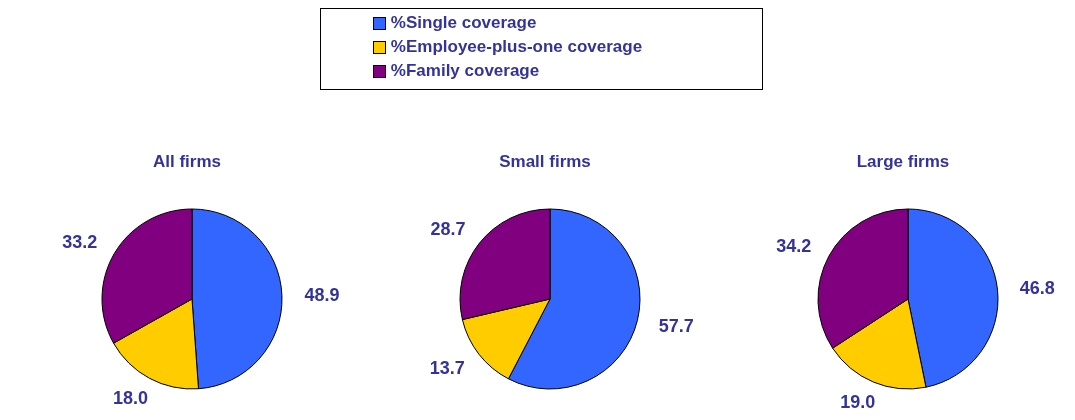 The width and height of the screenshot is (1075, 420). Describe the element at coordinates (858, 402) in the screenshot. I see `data-label: 19.0` at that location.